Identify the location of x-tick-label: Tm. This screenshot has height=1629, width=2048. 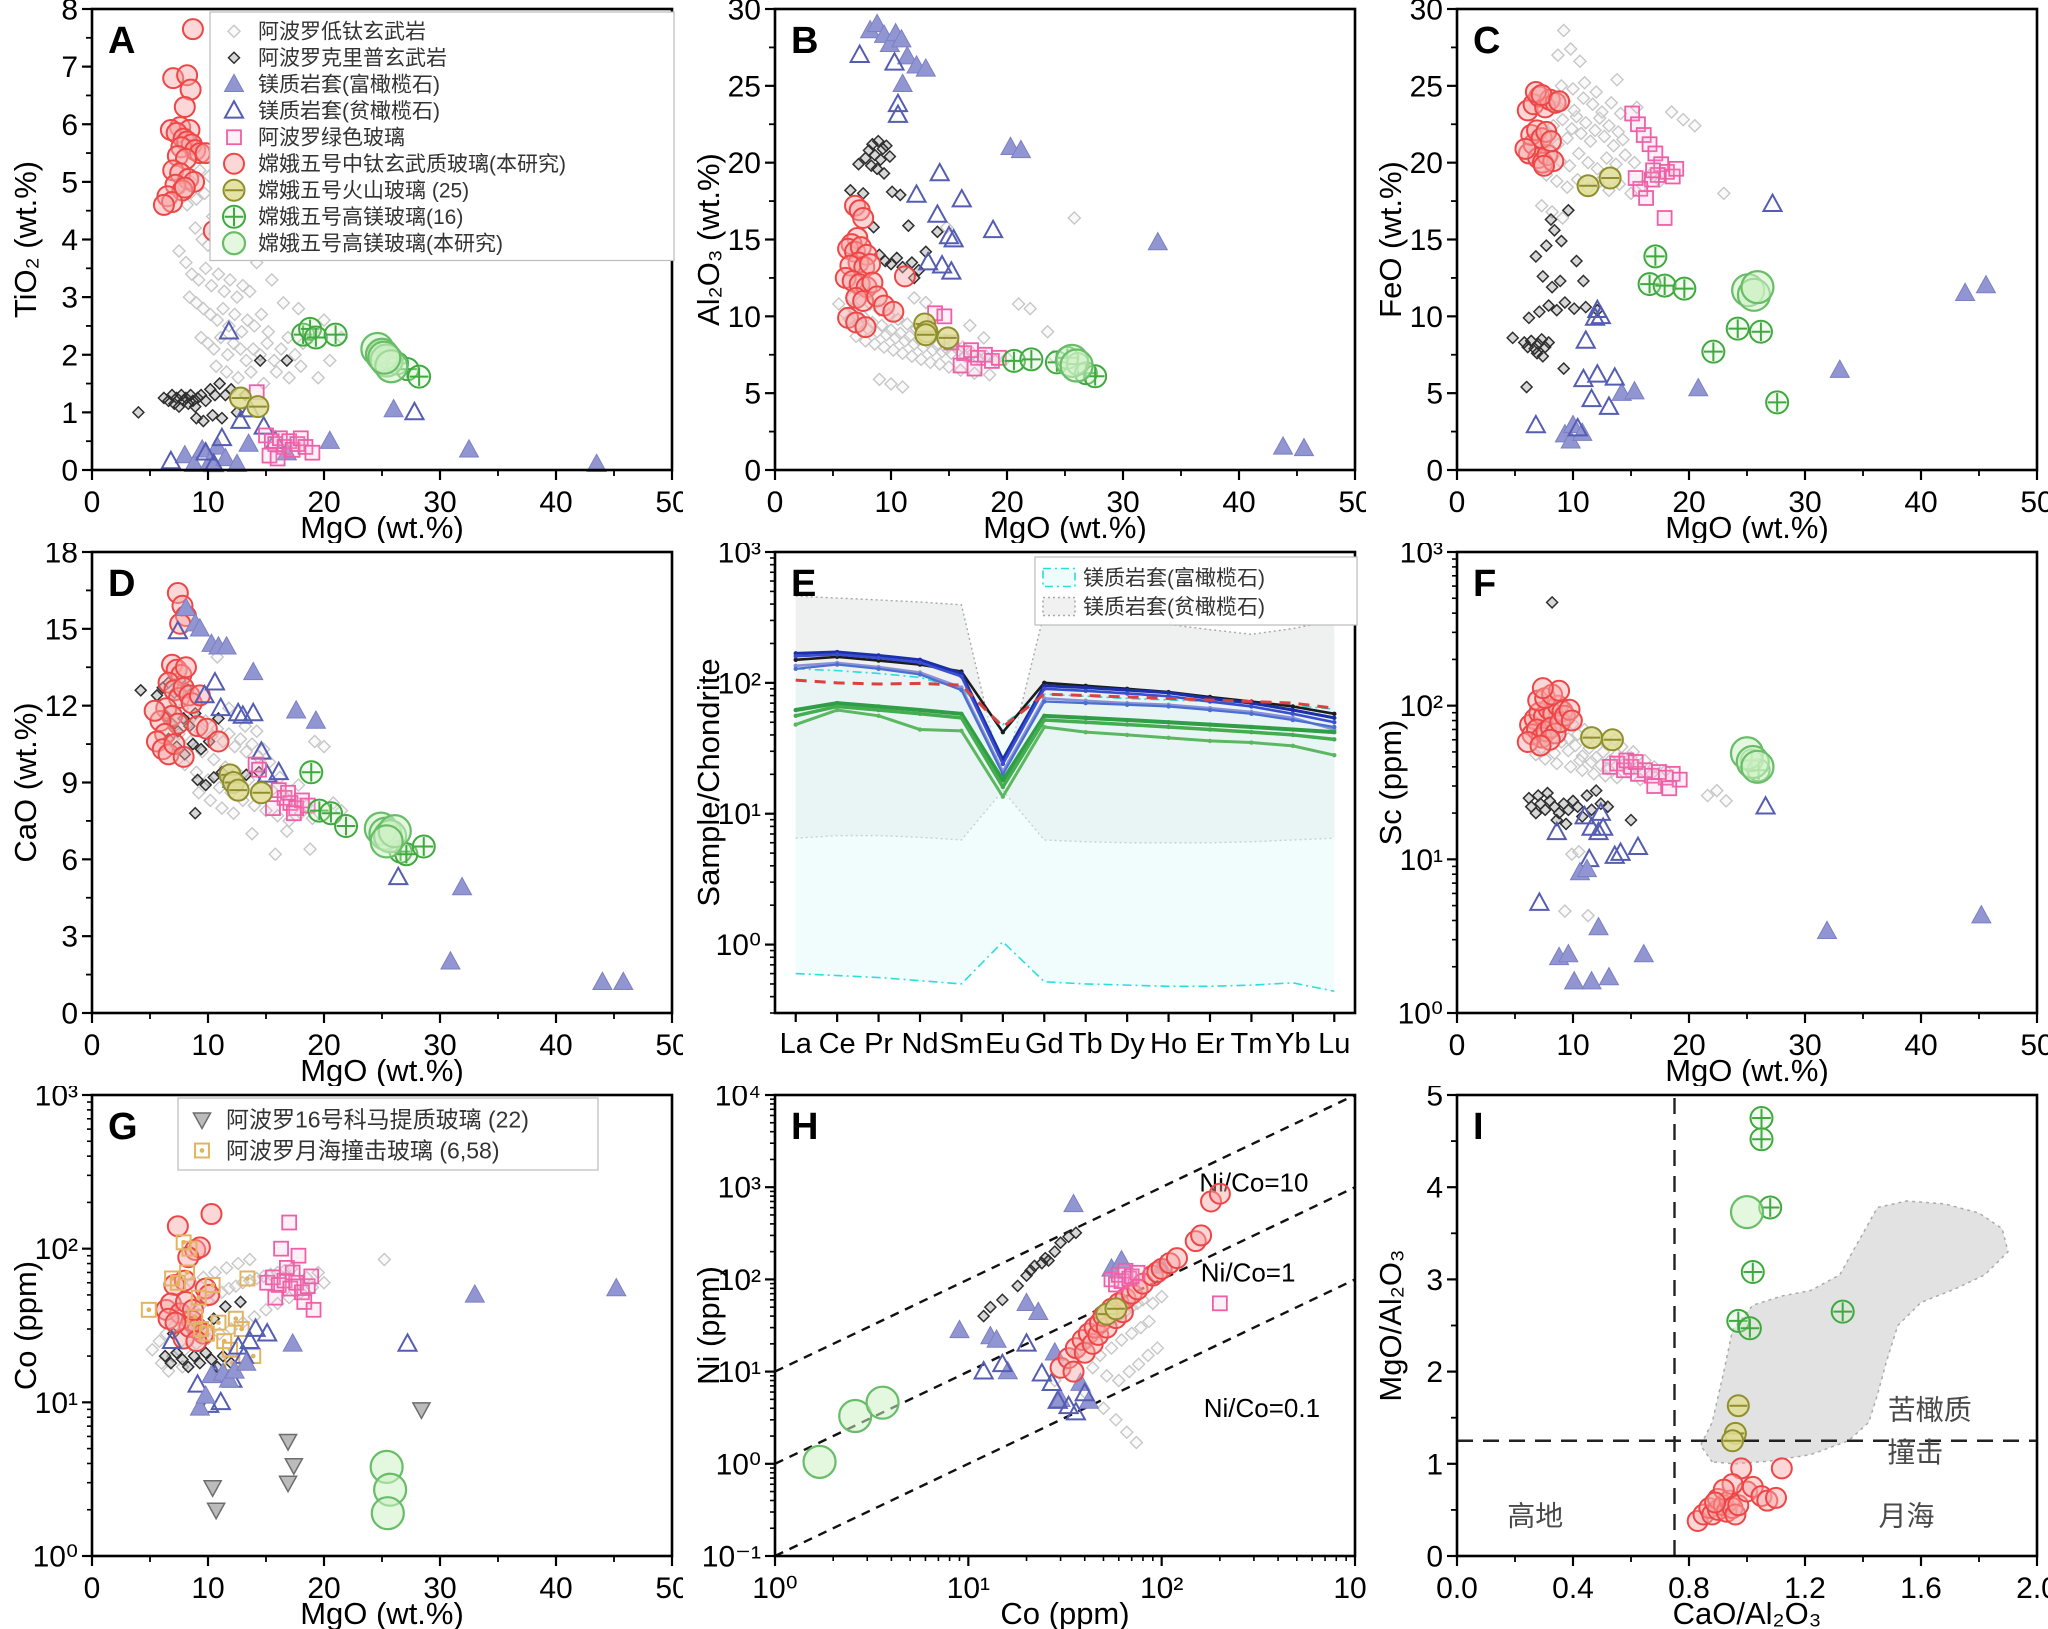
(1251, 1044).